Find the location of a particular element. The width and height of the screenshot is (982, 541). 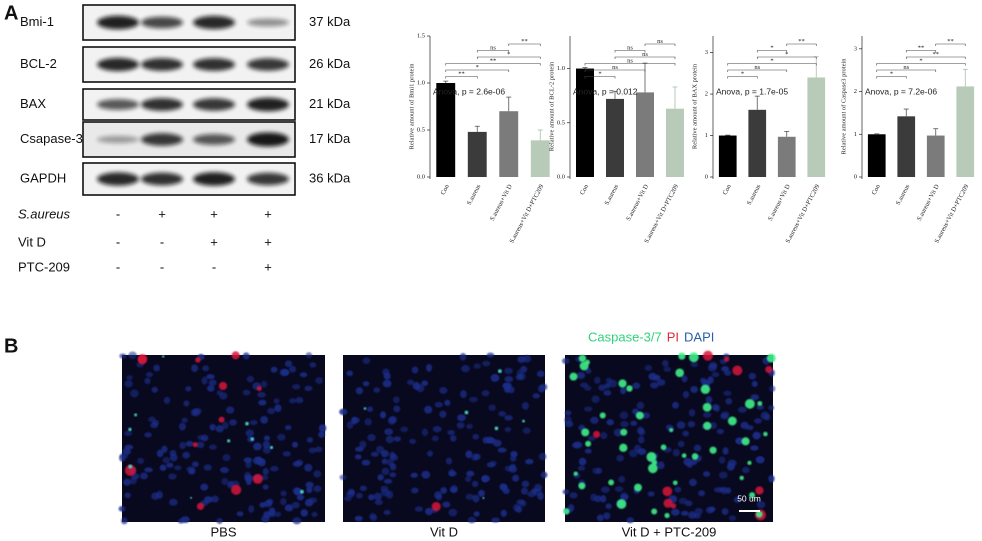

significance-label: ** is located at coordinates (936, 54).